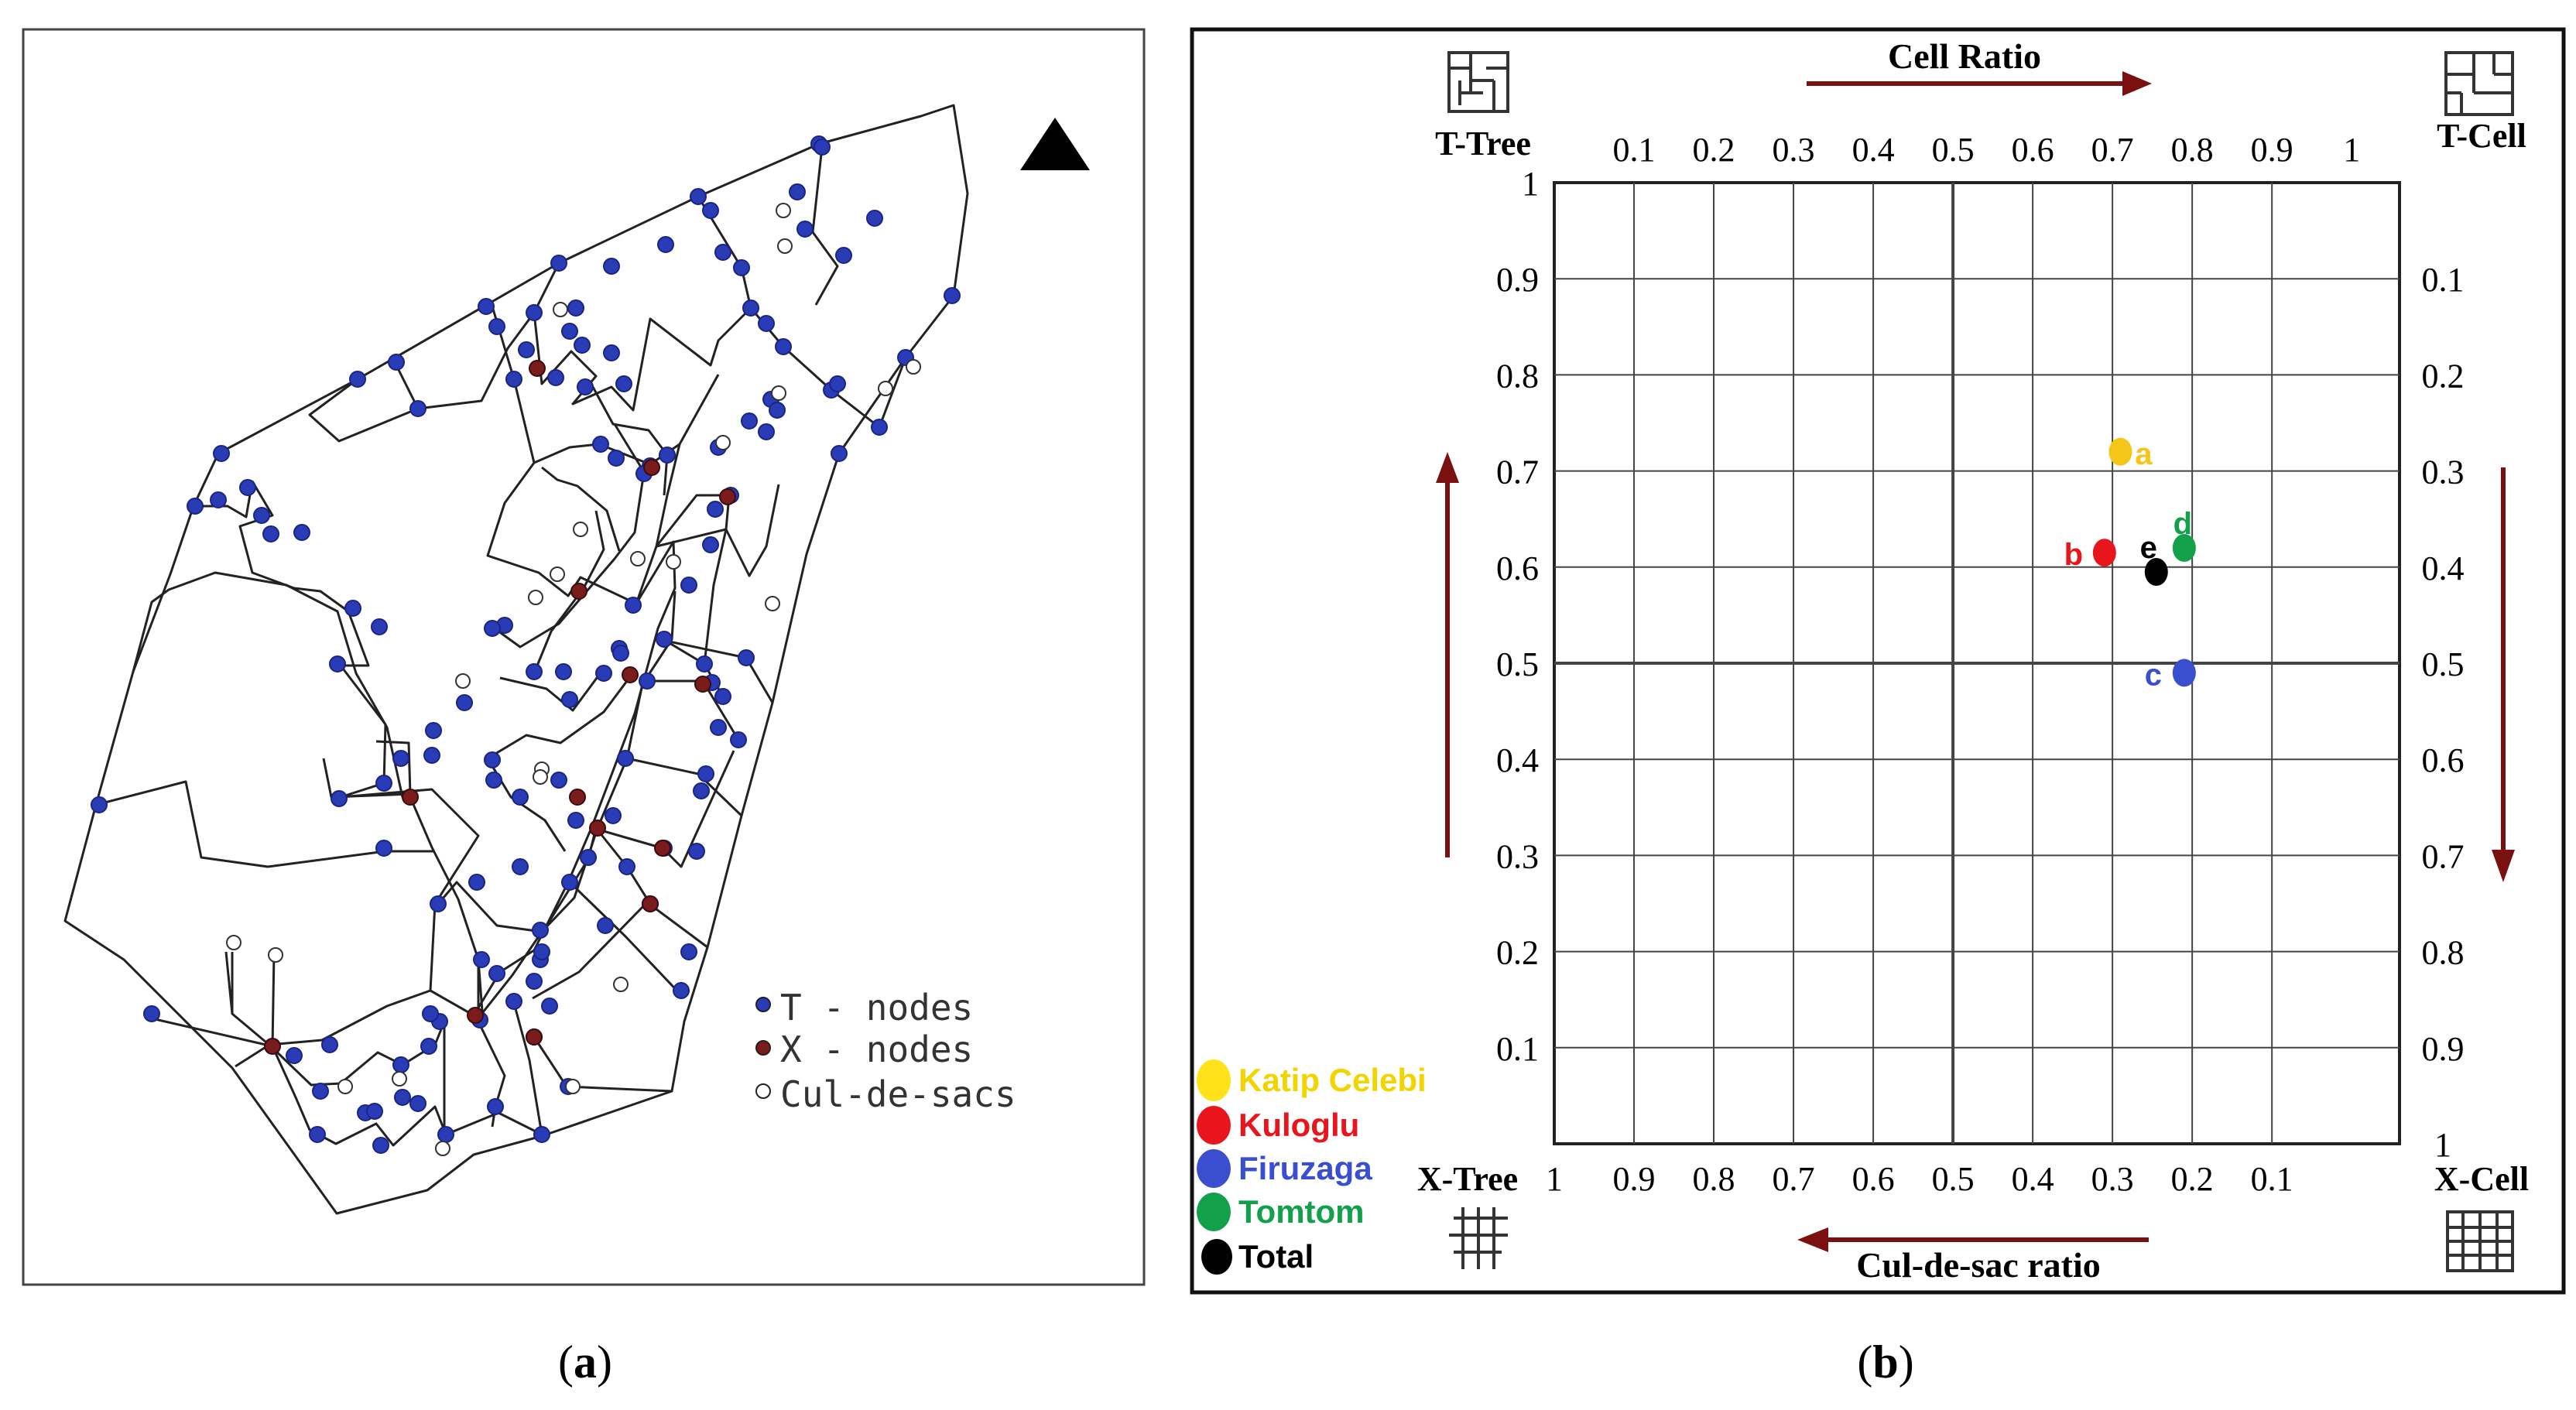 The height and width of the screenshot is (1410, 2576). I want to click on data-point-d, so click(2184, 547).